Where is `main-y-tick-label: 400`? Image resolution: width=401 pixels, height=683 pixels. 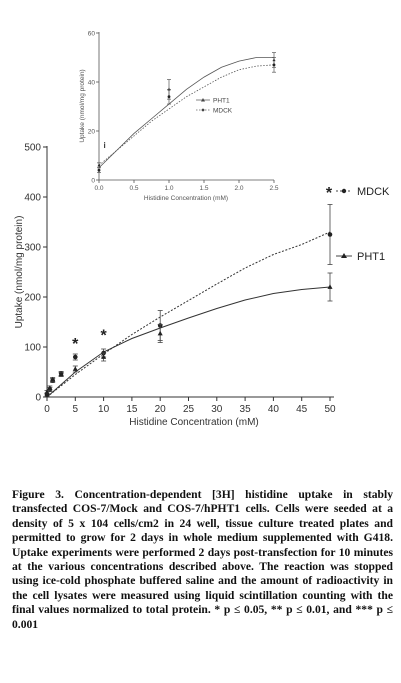
main-y-tick-label: 400 is located at coordinates (32, 198).